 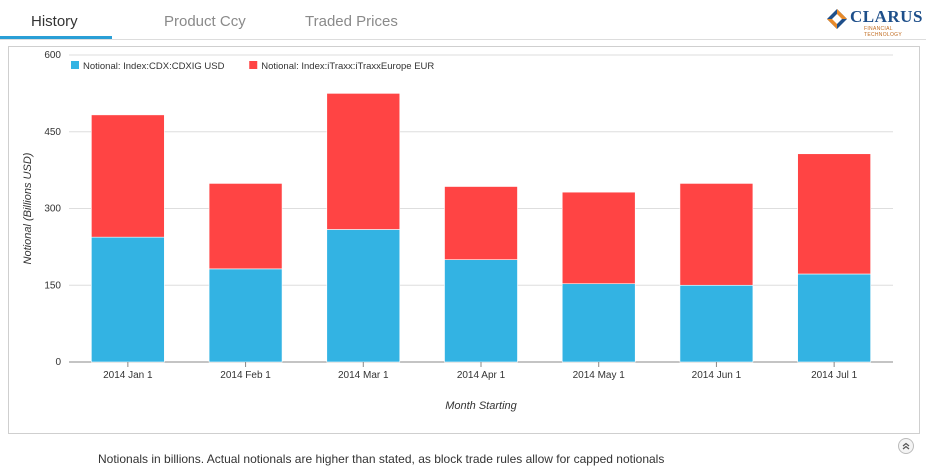 I want to click on brand-tagline: FINANCIAL TECHNOLOGY, so click(x=883, y=32).